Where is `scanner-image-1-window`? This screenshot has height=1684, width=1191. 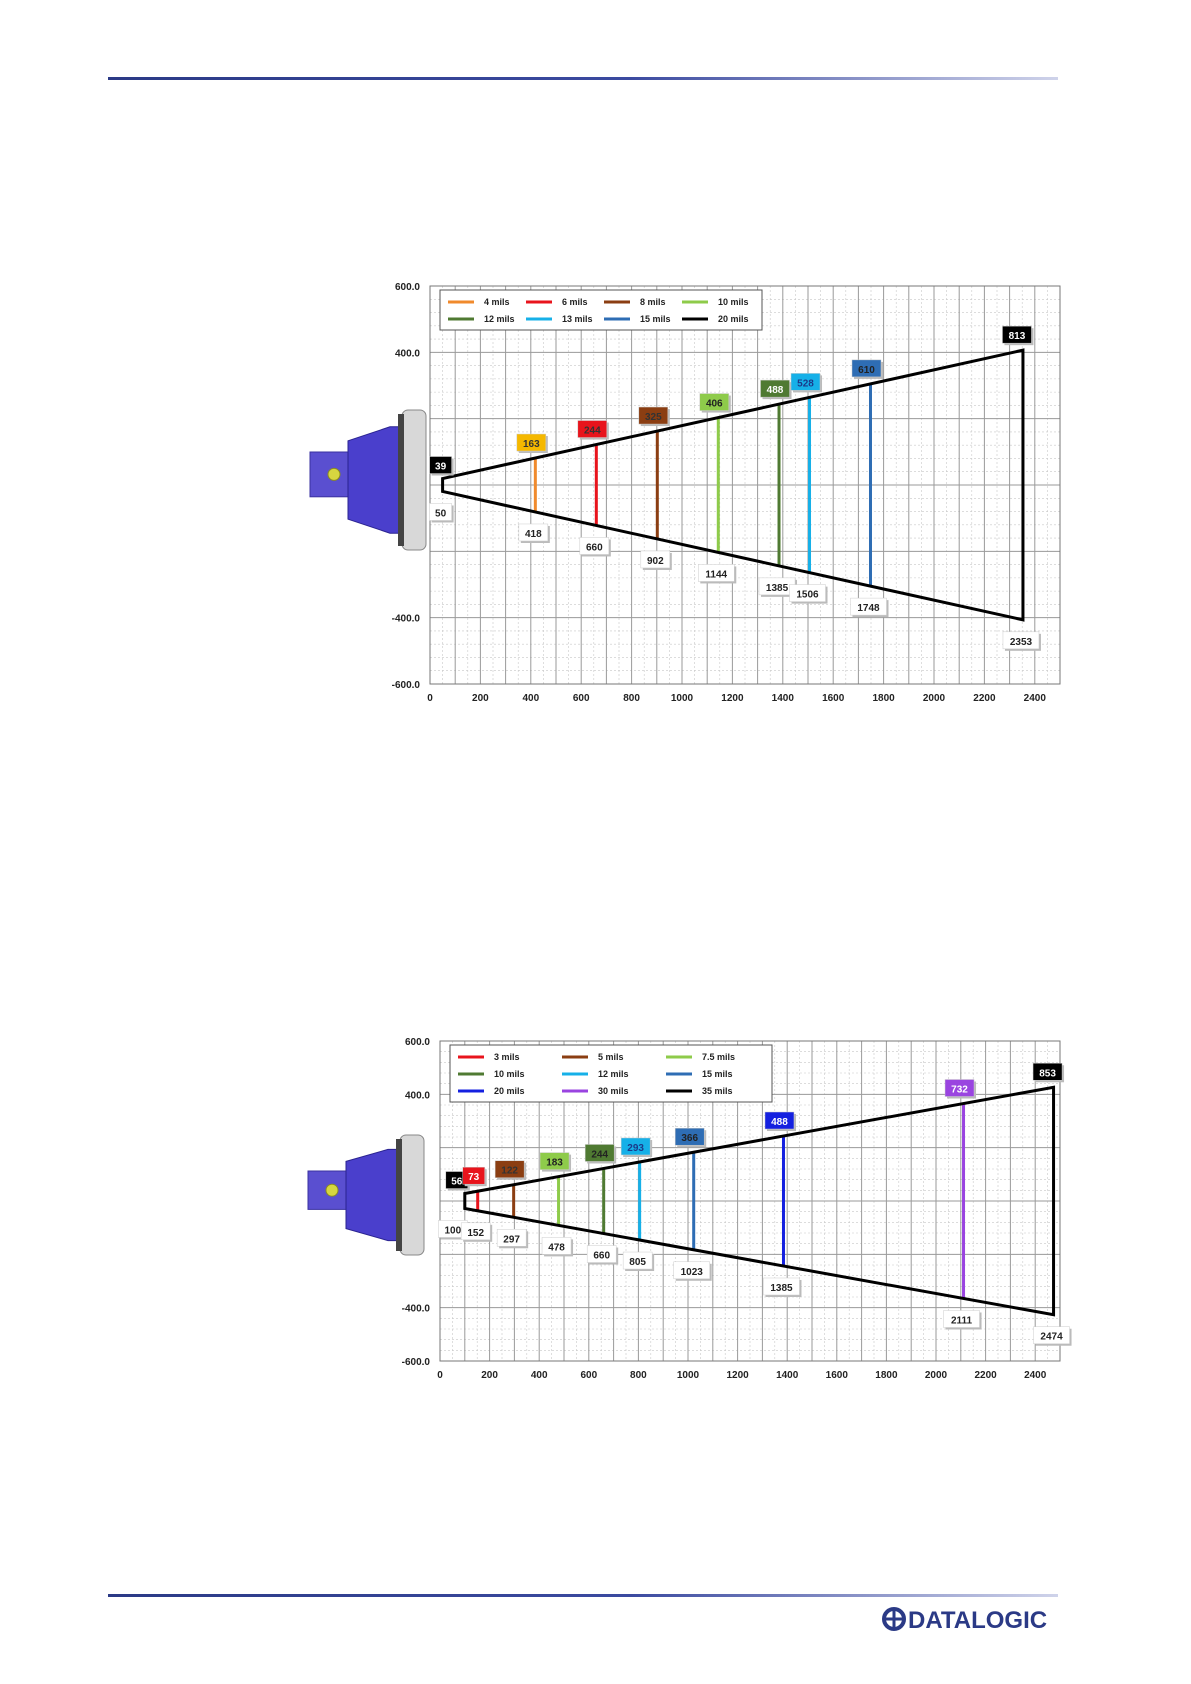
scanner-image-1-window is located at coordinates (414, 480).